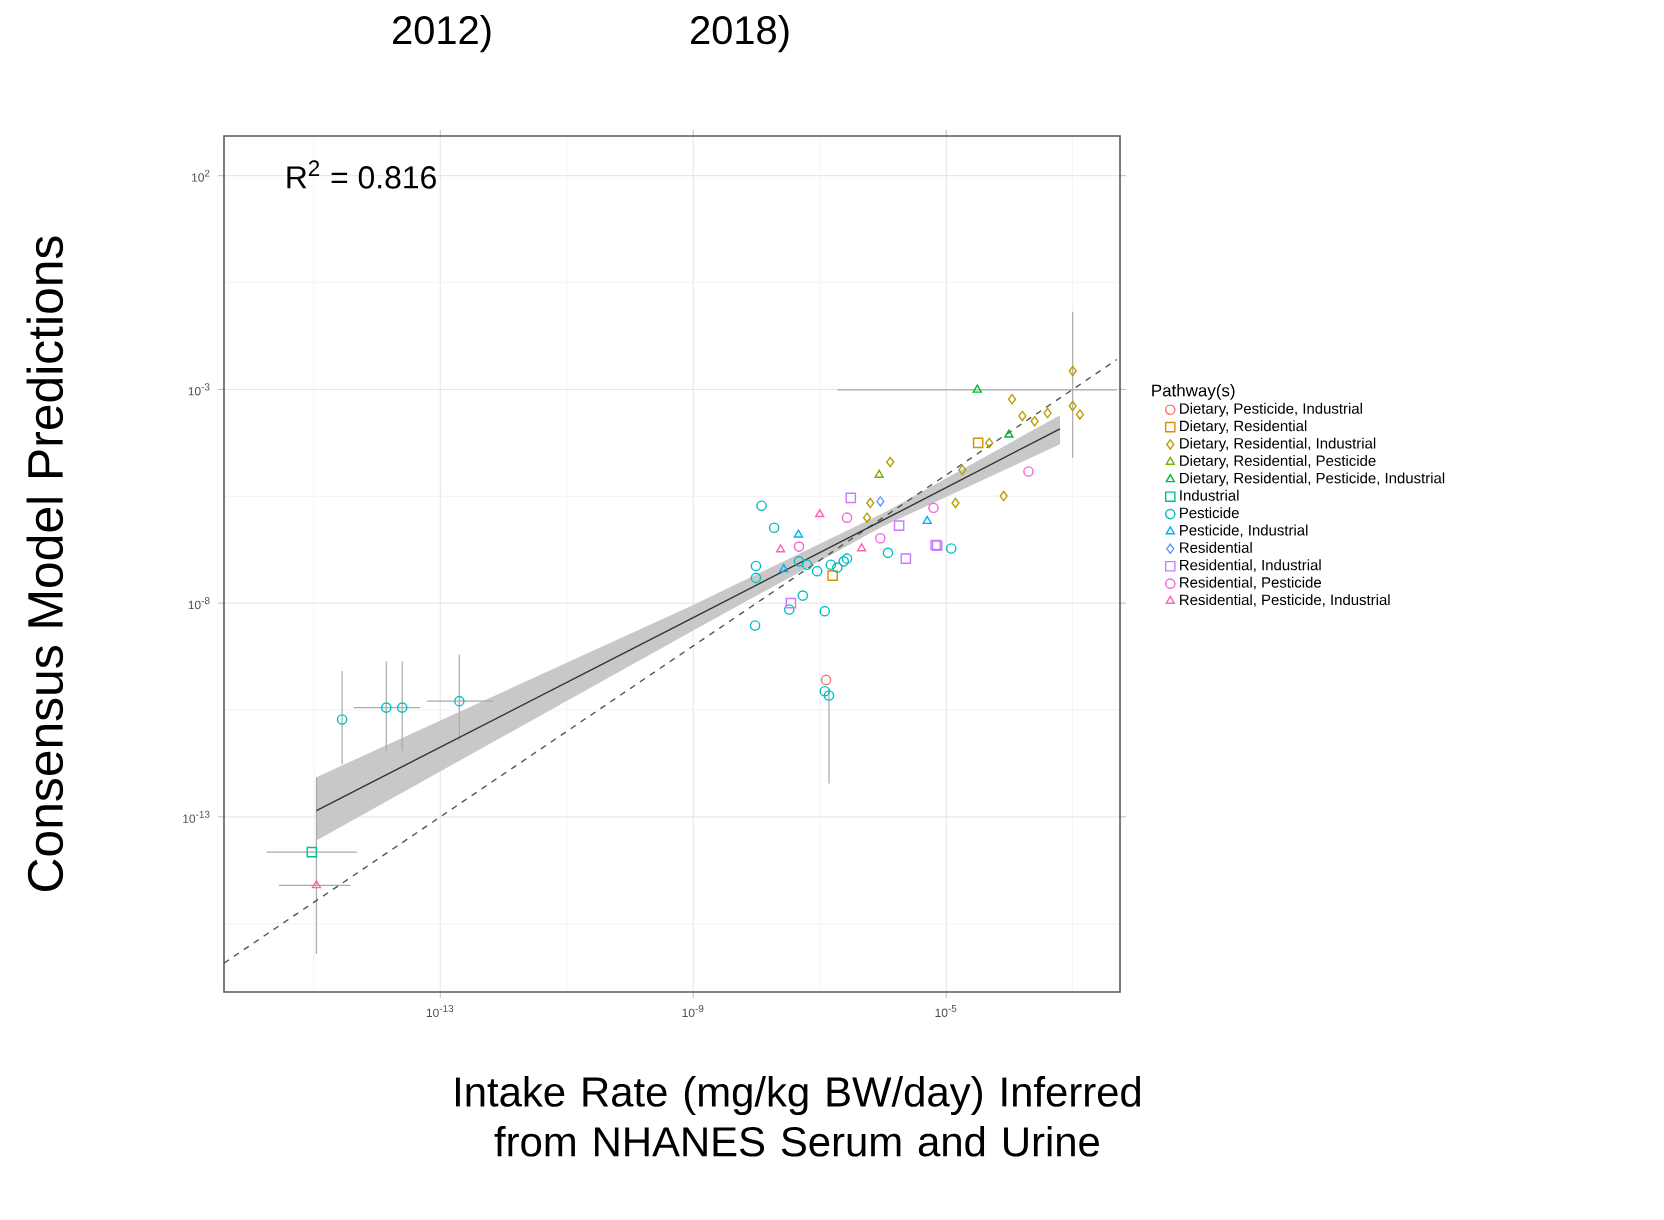 This screenshot has height=1220, width=1664. I want to click on x-axis-title: Intake Rate (mg/kg BW/day) Inferred from NHANES Serum and Urine, so click(798, 1116).